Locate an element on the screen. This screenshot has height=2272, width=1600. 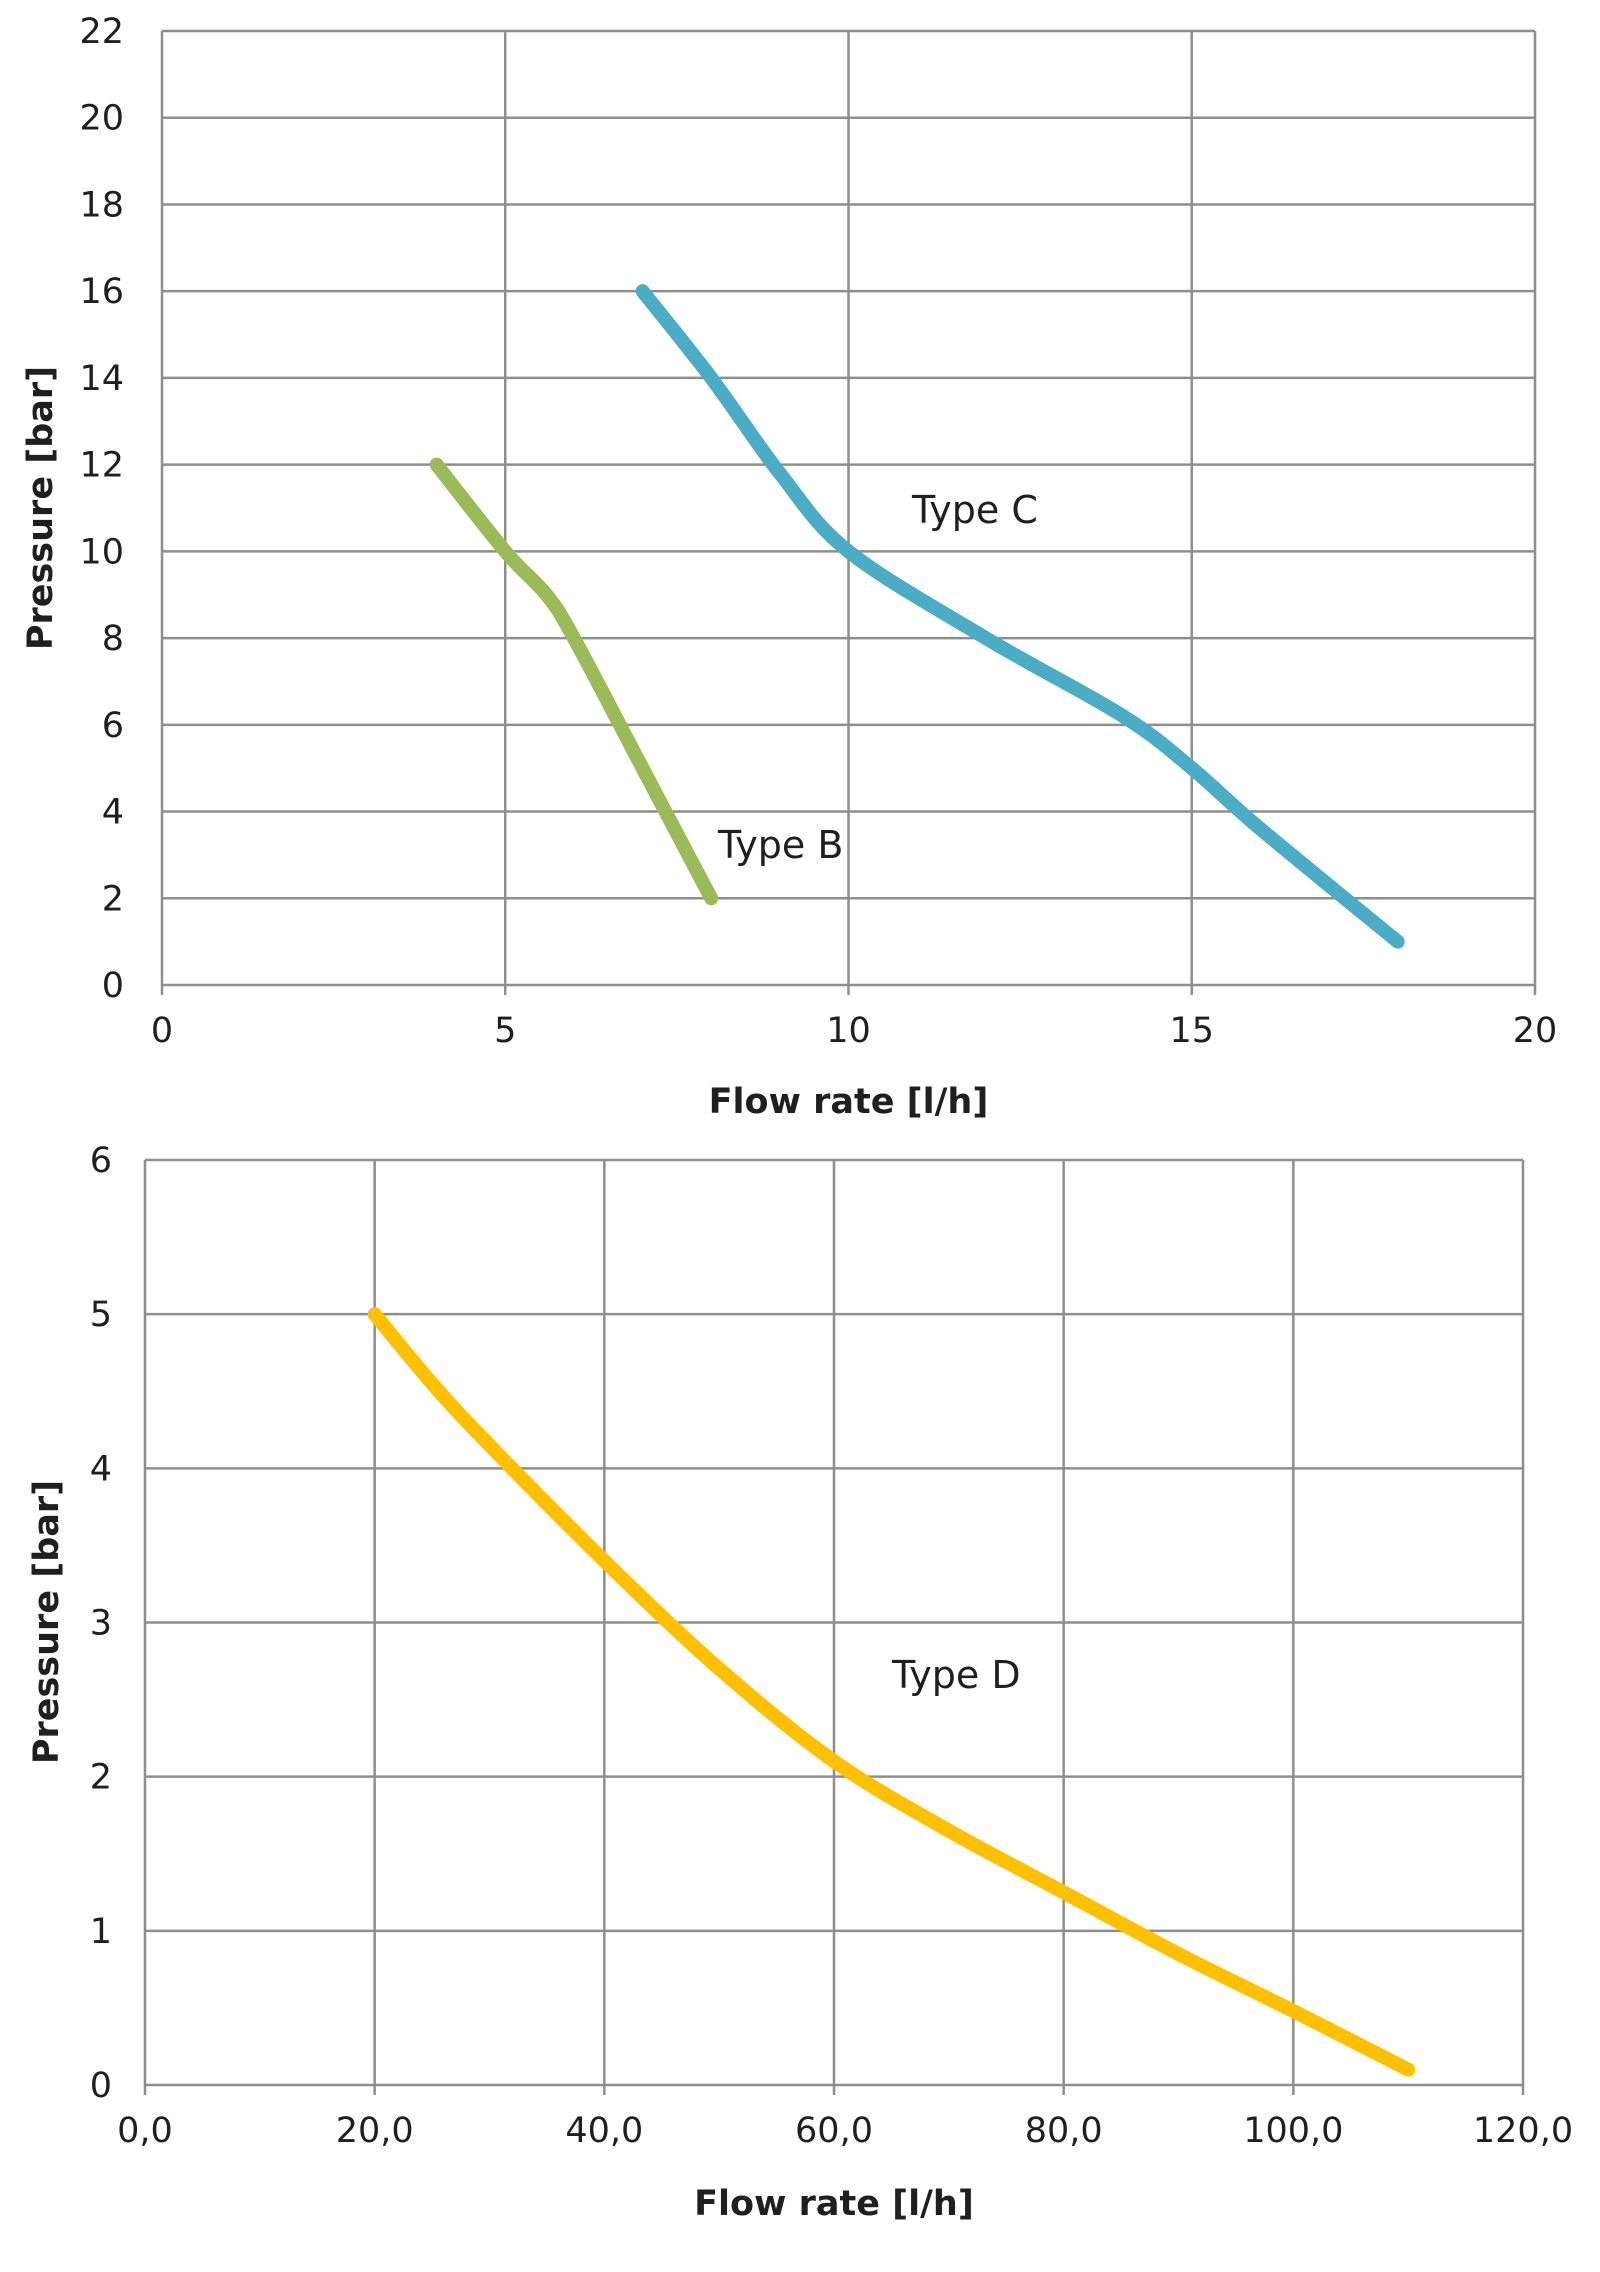
chart-1-y-tick-label: 8 is located at coordinates (113, 639).